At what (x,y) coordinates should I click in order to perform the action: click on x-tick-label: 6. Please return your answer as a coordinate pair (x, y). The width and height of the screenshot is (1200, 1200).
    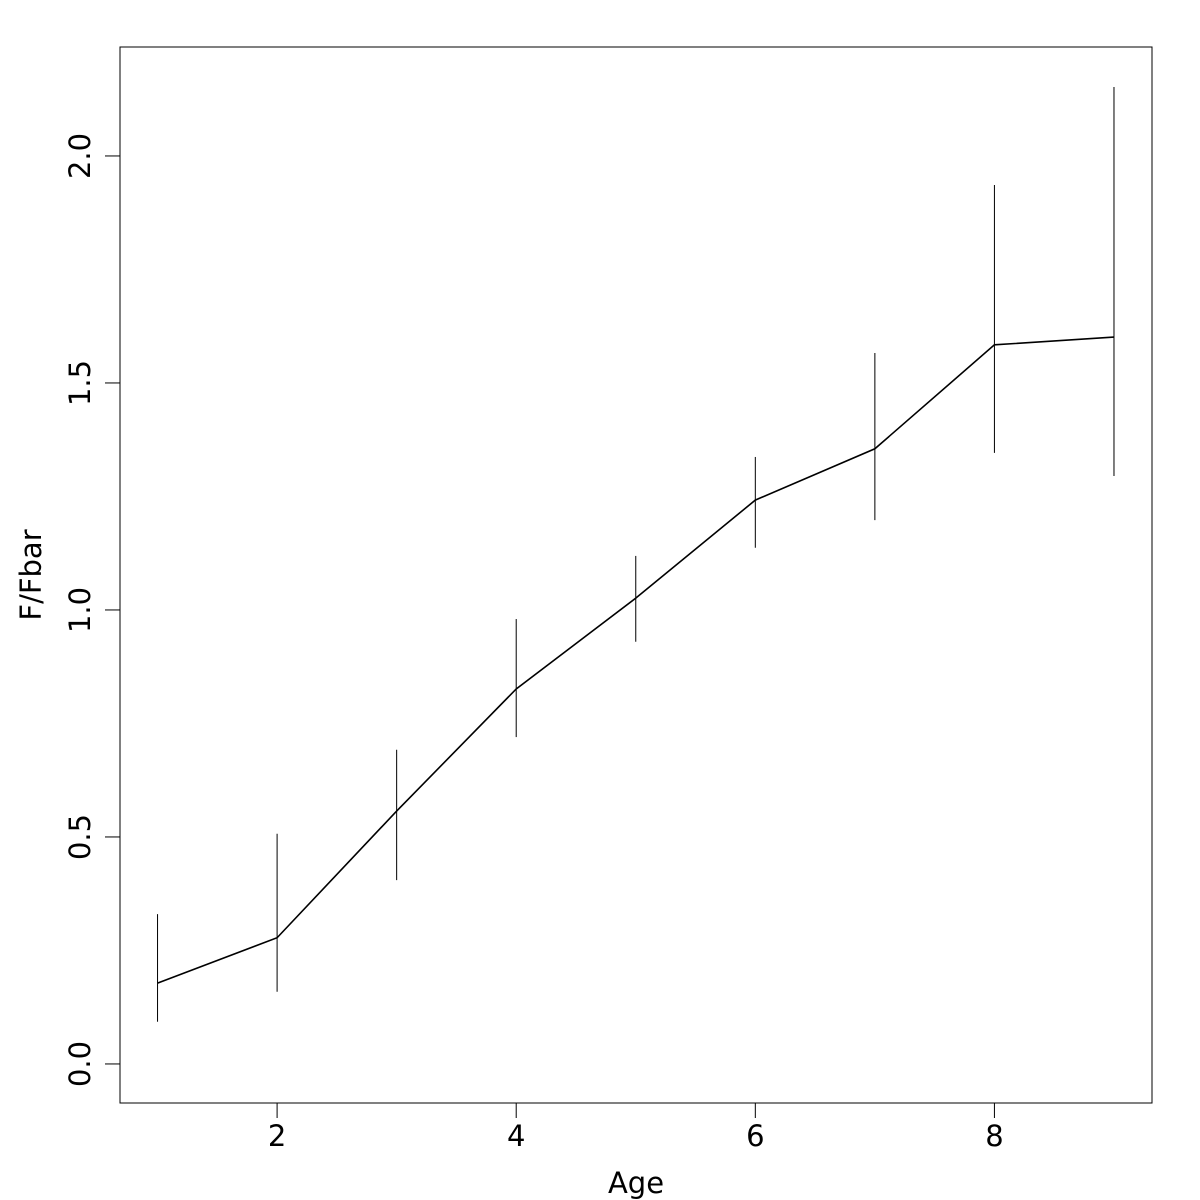
    Looking at the image, I should click on (755, 1136).